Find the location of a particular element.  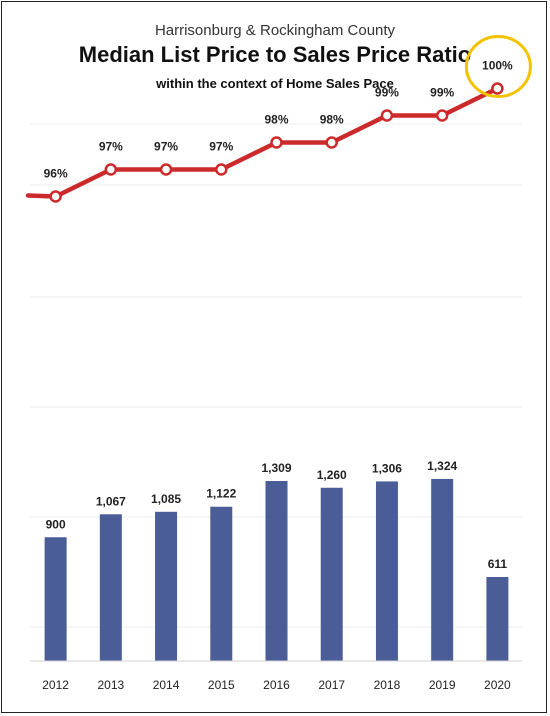

x-tick-label: 2017 is located at coordinates (331, 685).